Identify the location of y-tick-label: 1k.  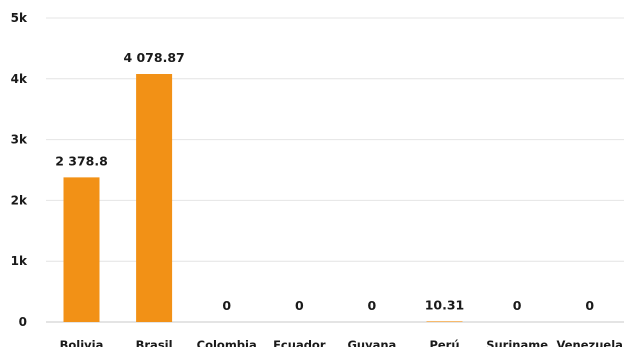
(19, 261).